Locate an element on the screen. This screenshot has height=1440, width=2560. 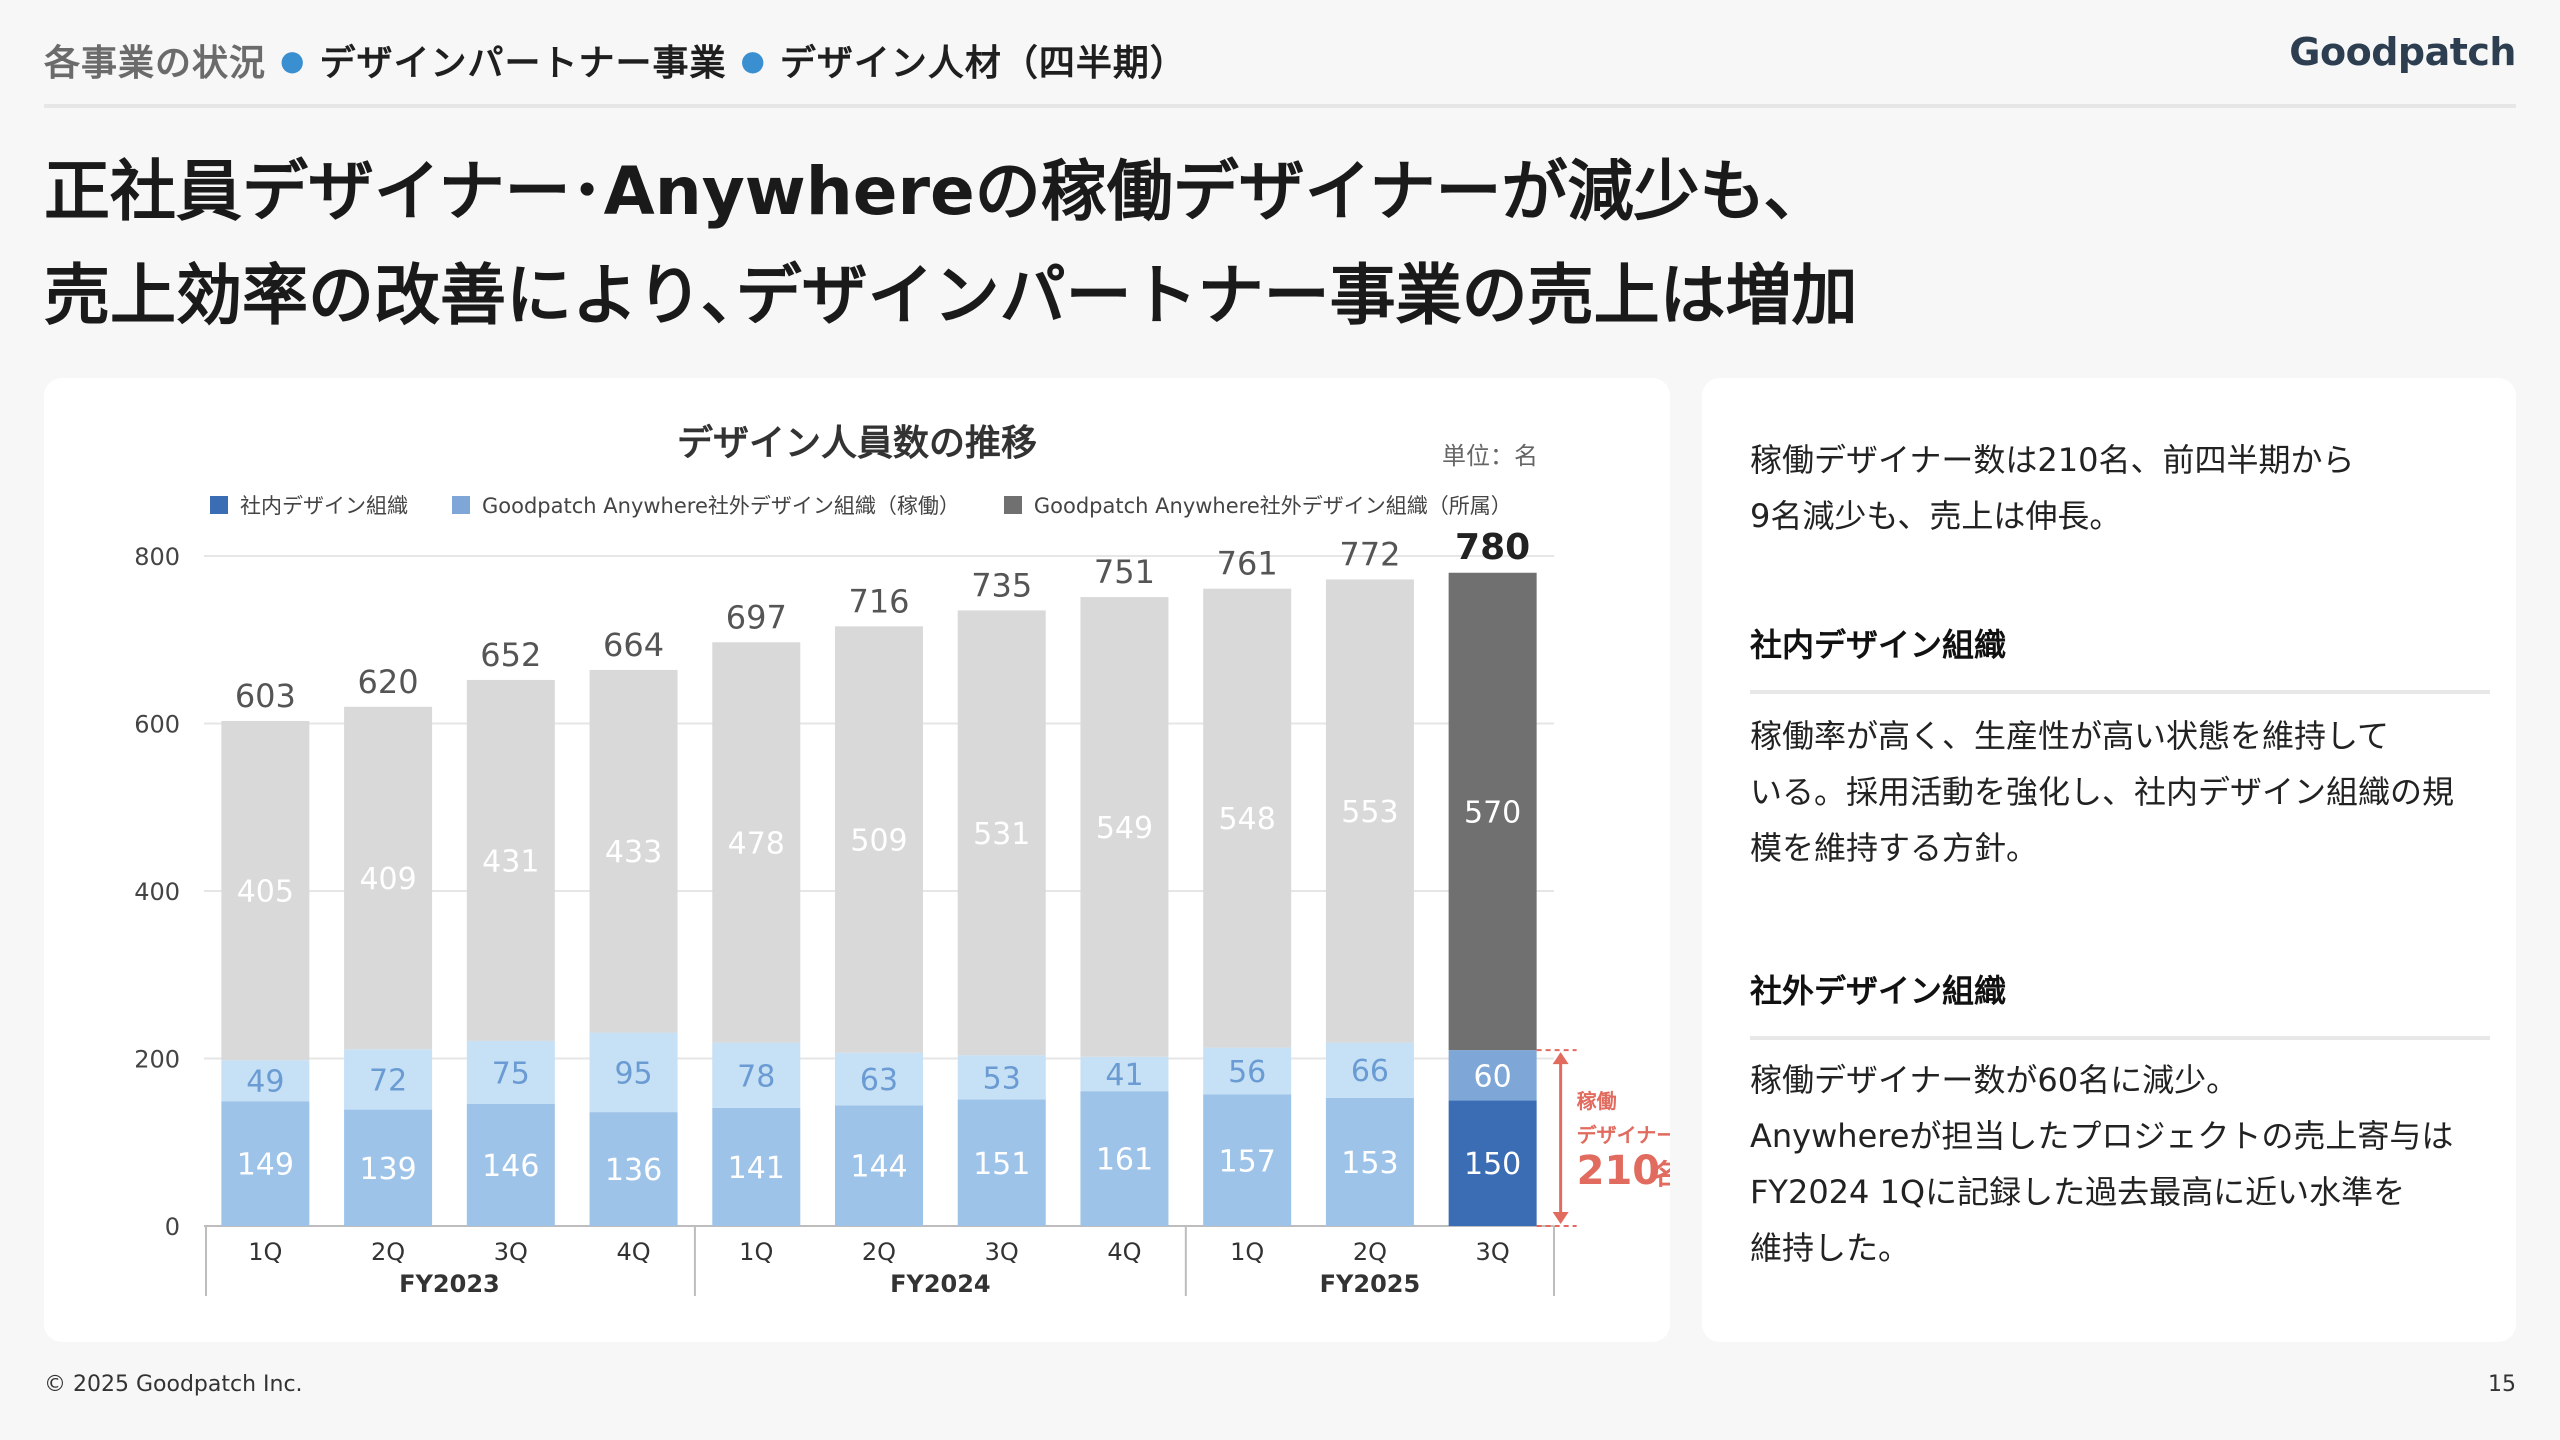
data-label-external-active: 41 is located at coordinates (1124, 1075).